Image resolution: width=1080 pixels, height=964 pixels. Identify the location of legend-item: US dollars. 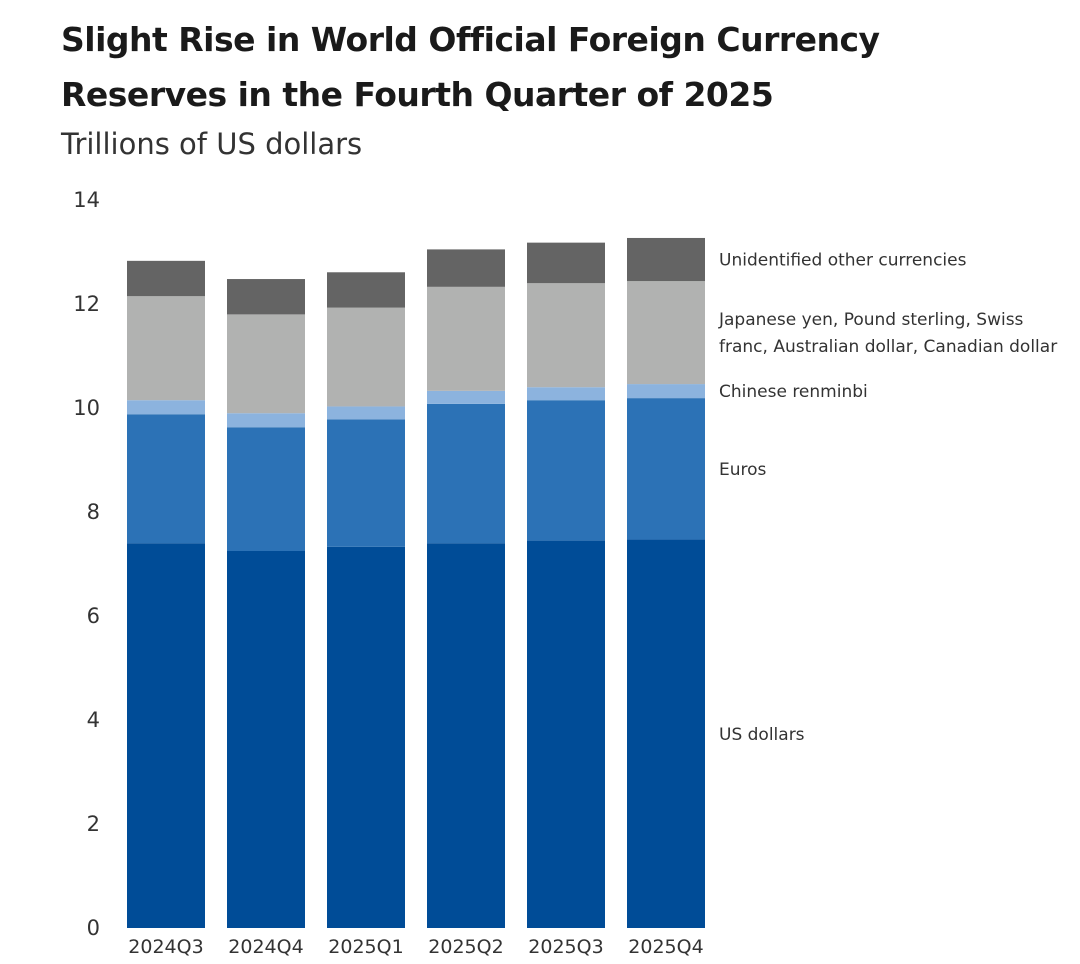
(762, 735).